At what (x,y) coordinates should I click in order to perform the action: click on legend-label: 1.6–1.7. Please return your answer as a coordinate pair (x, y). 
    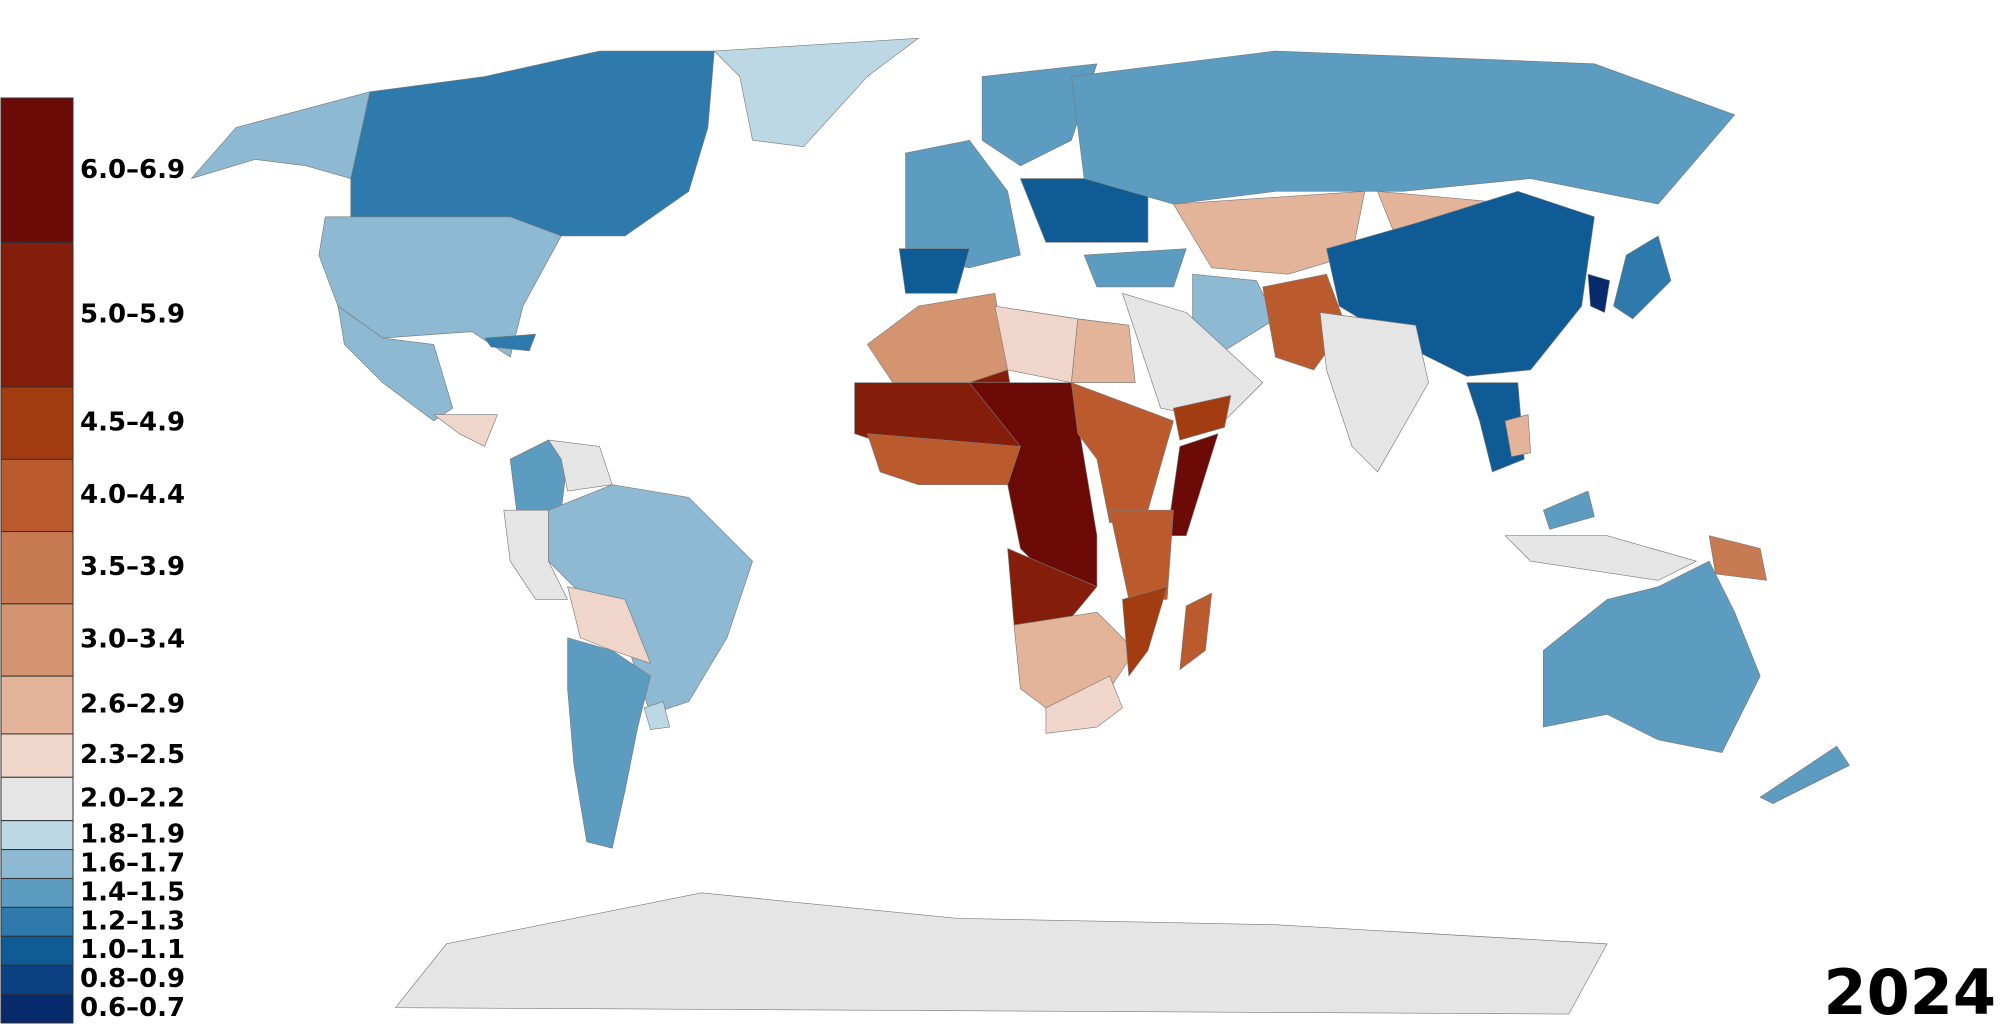
    Looking at the image, I should click on (132, 864).